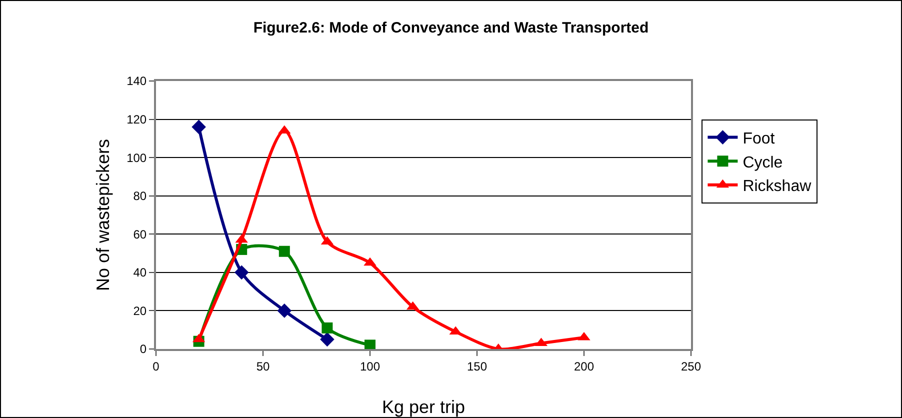 This screenshot has height=418, width=902. What do you see at coordinates (140, 273) in the screenshot?
I see `y-tick-label: 40` at bounding box center [140, 273].